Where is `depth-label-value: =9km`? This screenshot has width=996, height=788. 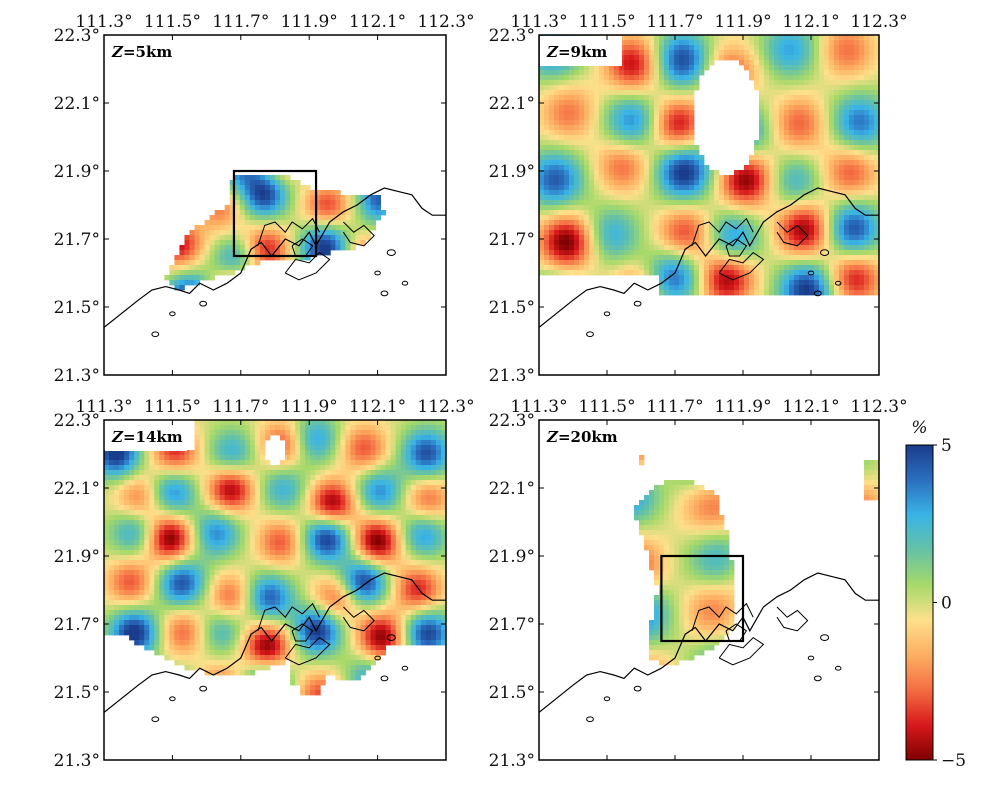
depth-label-value: =9km is located at coordinates (582, 52).